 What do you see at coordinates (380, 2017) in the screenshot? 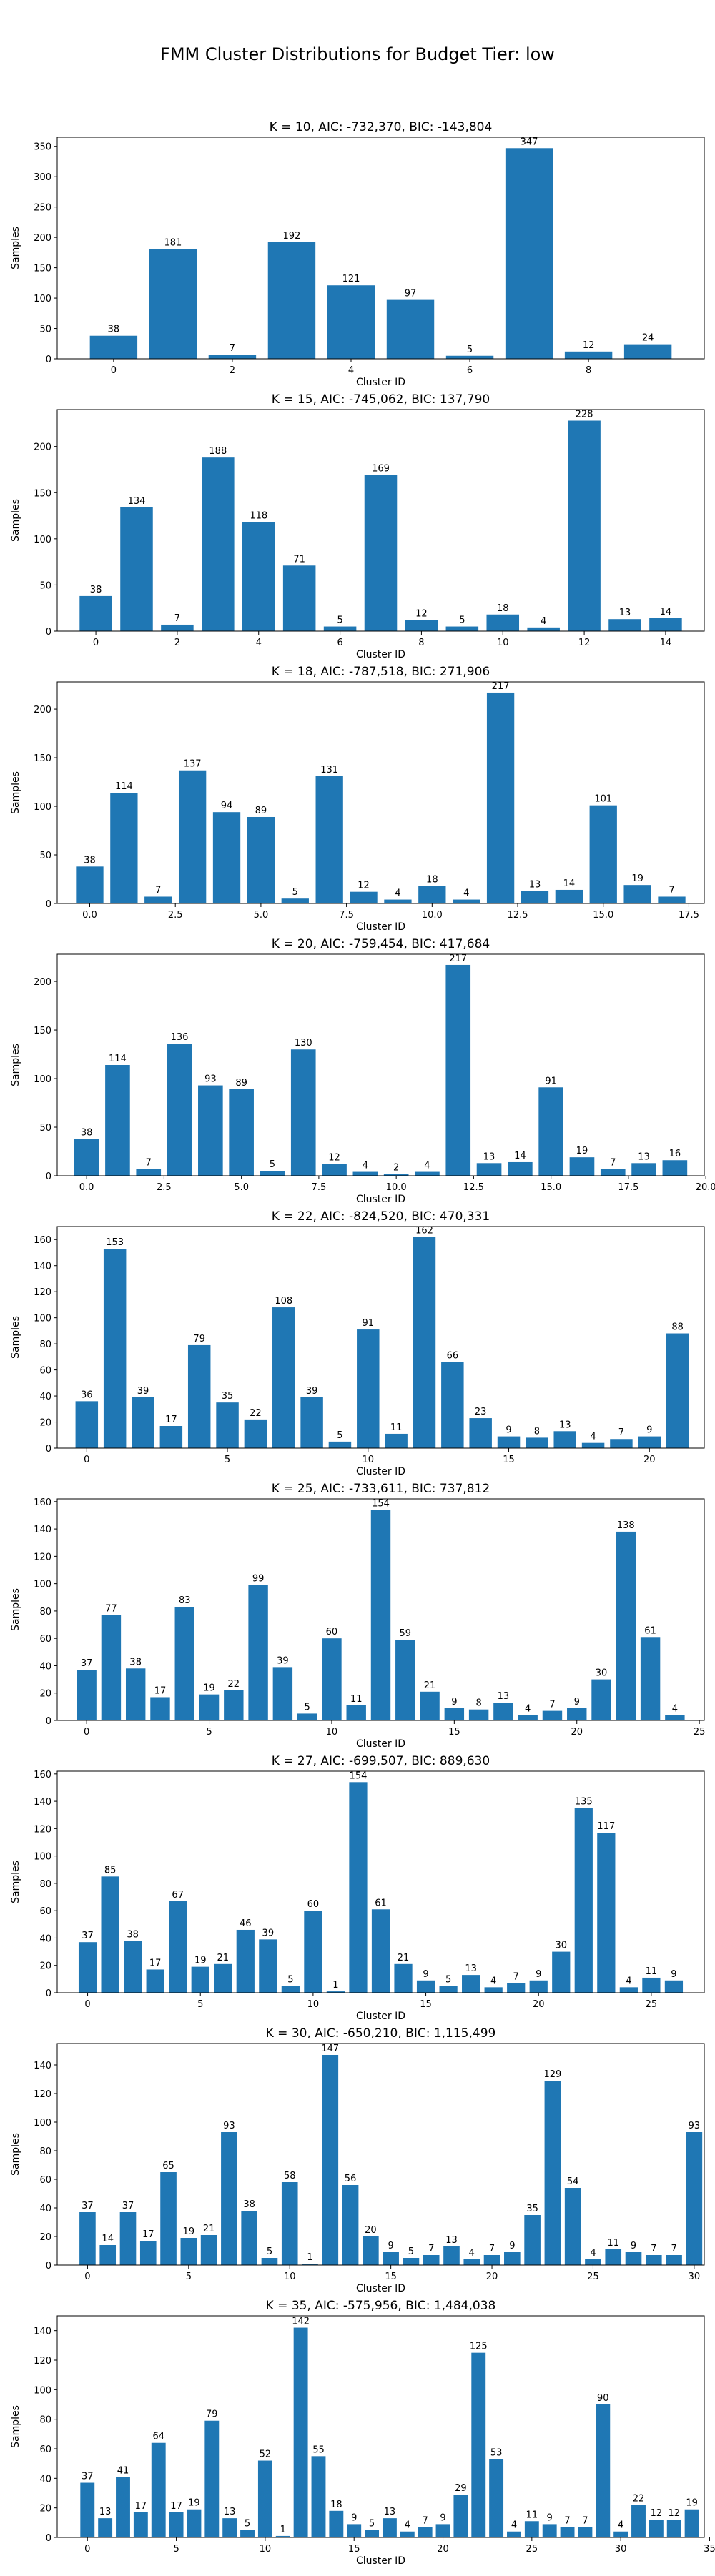
I see `x-axis-label: Cluster ID` at bounding box center [380, 2017].